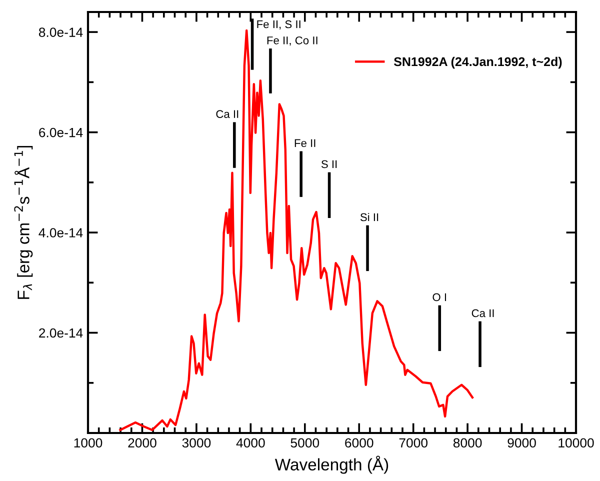 Image resolution: width=600 pixels, height=481 pixels. Describe the element at coordinates (478, 62) in the screenshot. I see `legend-label: SN1992A (24.Jan.1992, t~2d)` at that location.